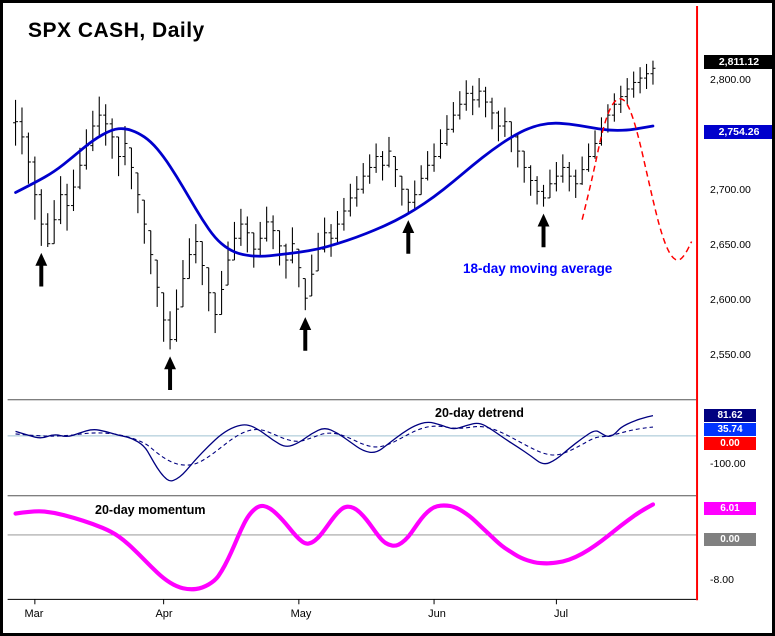  What do you see at coordinates (116, 30) in the screenshot?
I see `chart-title: SPX CASH, Daily` at bounding box center [116, 30].